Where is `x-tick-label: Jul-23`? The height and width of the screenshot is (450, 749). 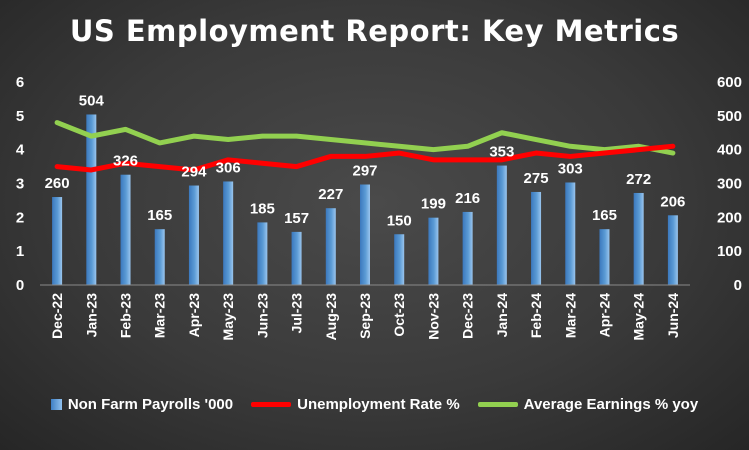 x-tick-label: Jul-23 is located at coordinates (297, 313).